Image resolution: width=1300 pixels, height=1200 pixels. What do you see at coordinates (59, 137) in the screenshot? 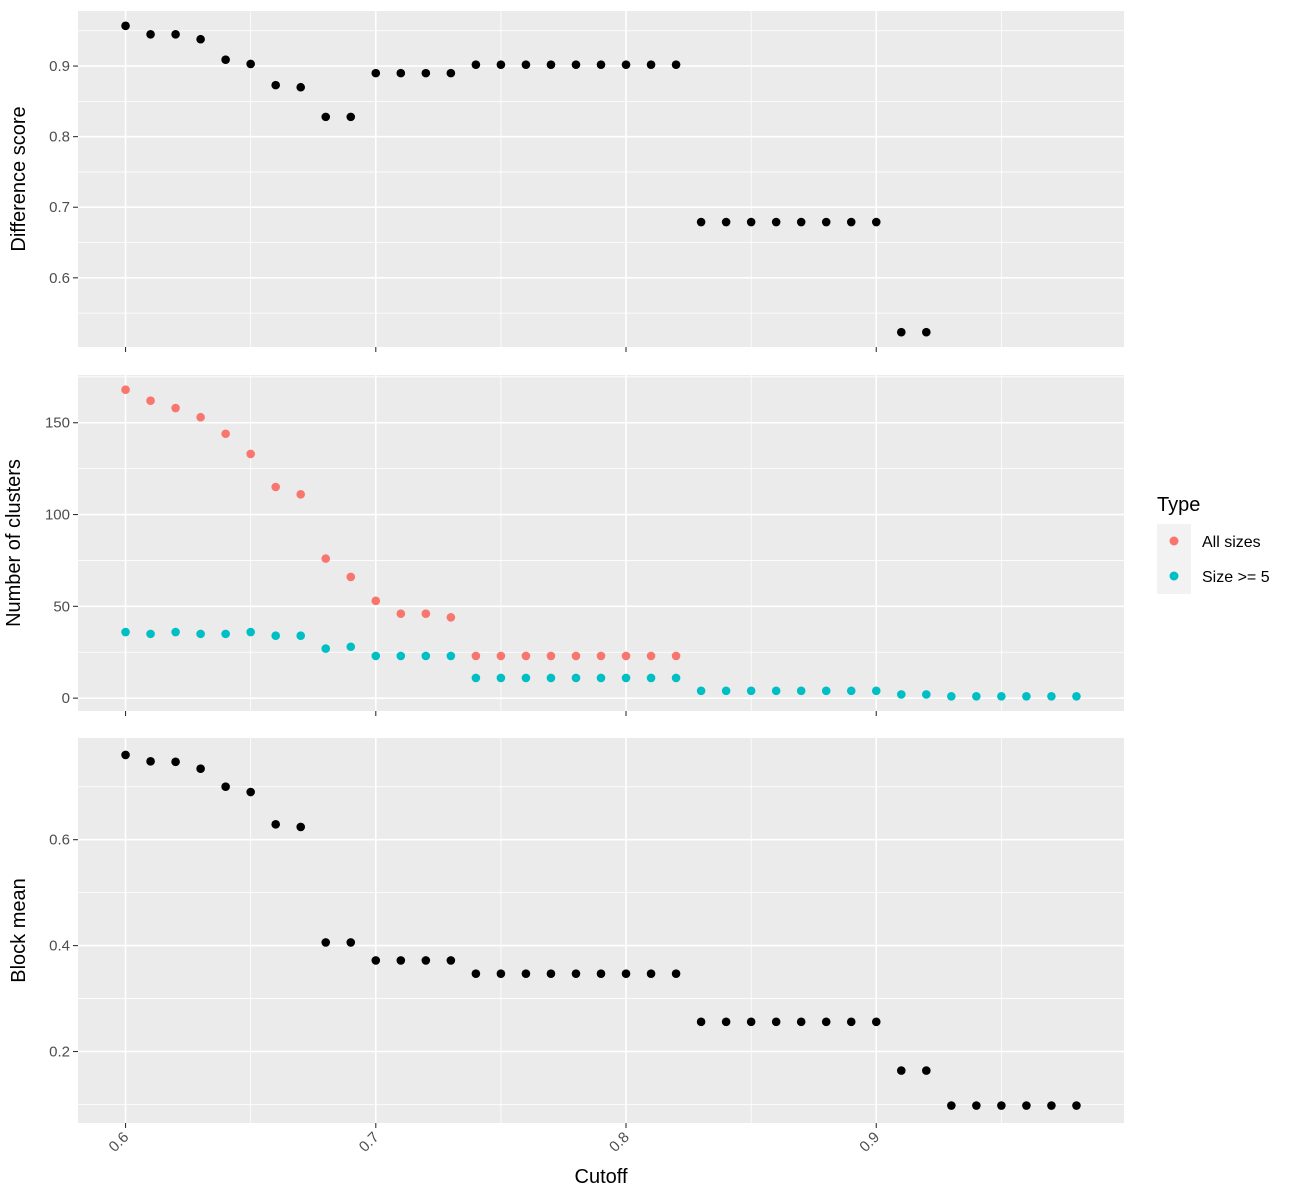
I see `y-tick-label: 0.8` at bounding box center [59, 137].